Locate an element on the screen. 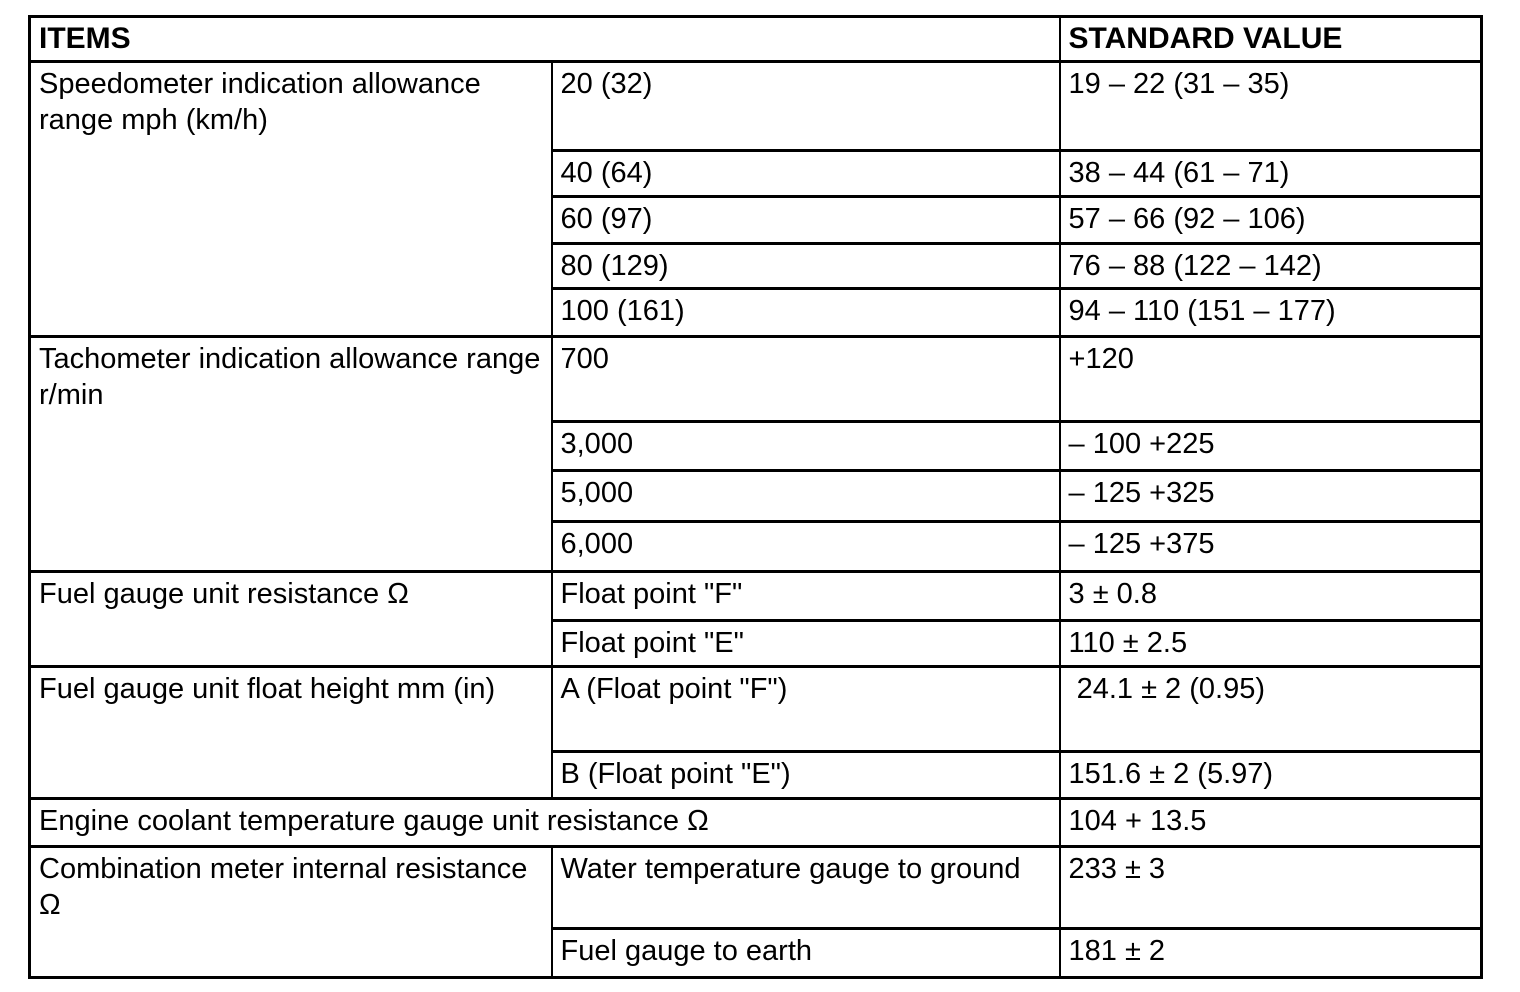  value-cell: +120 is located at coordinates (1270, 379).